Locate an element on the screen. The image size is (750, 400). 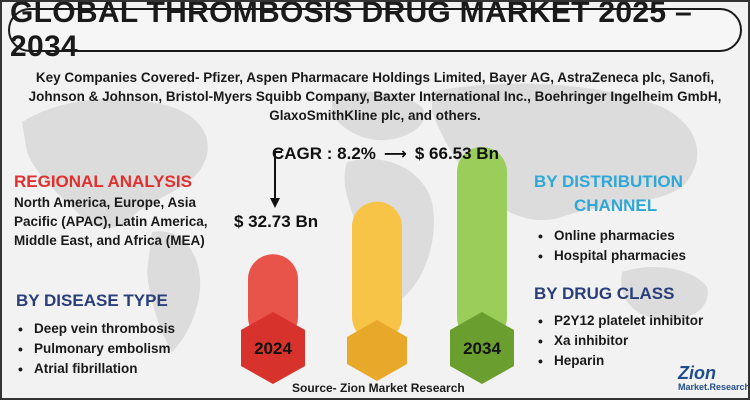
value-2034: $ 66.53 Bn is located at coordinates (456, 153).